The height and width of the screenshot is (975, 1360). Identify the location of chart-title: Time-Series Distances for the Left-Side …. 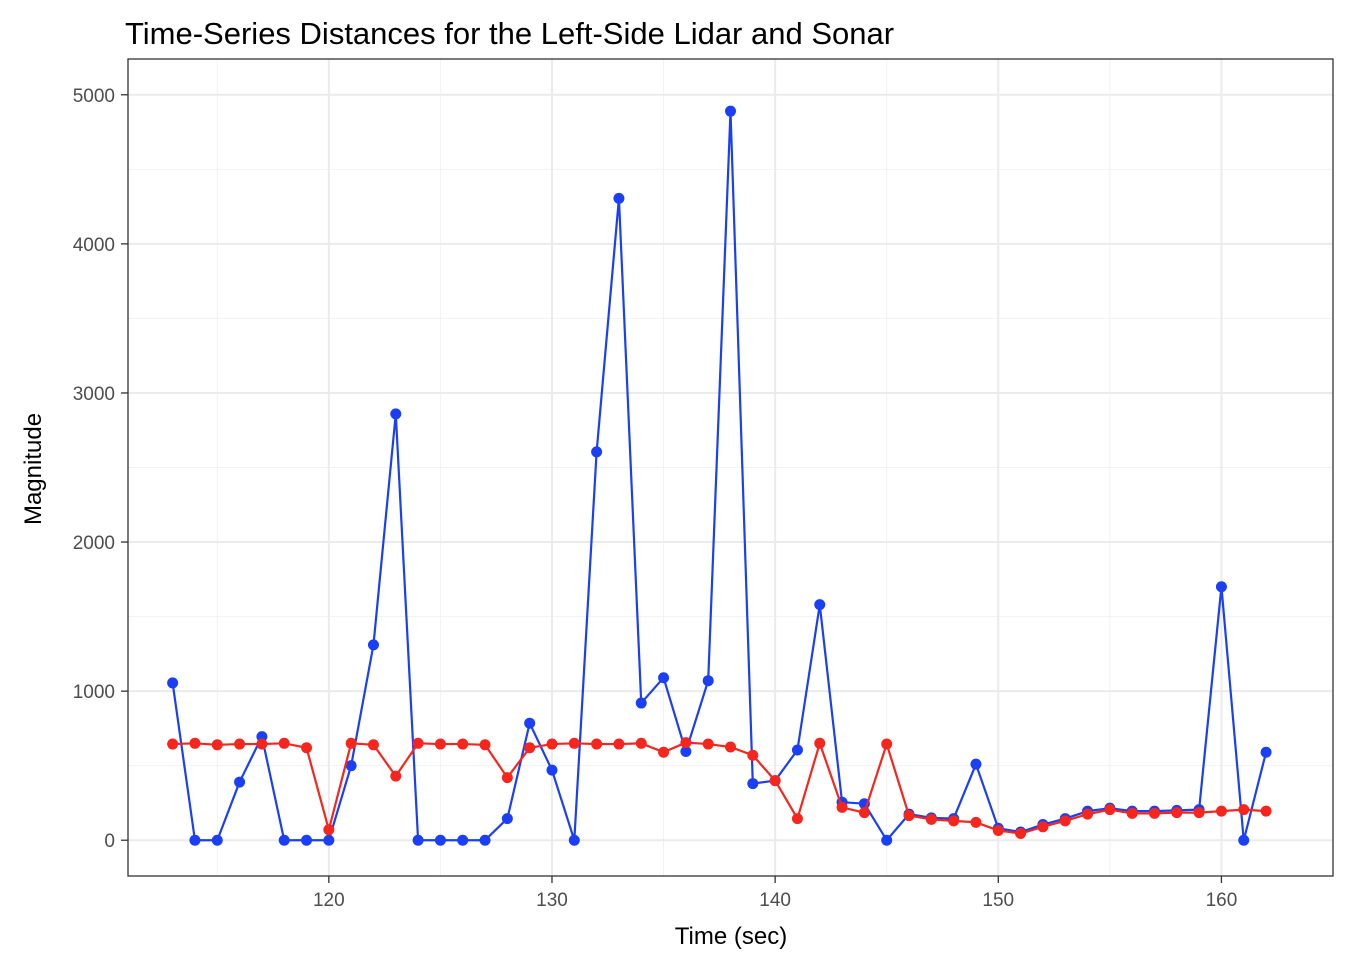
(509, 33).